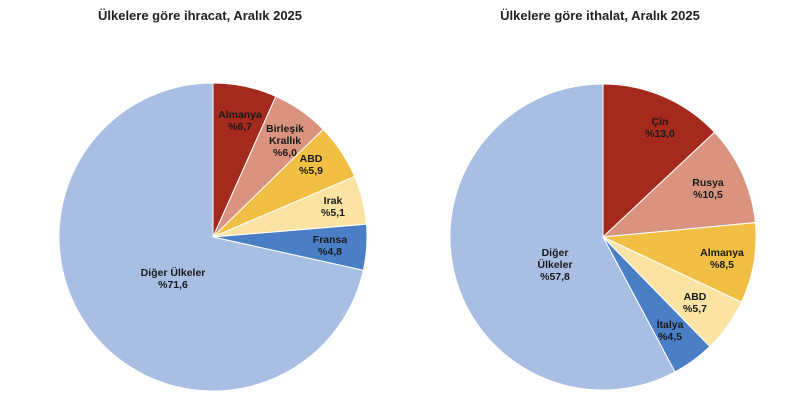 The height and width of the screenshot is (405, 800). What do you see at coordinates (708, 189) in the screenshot?
I see `slice-label-rusya: Rusya %10,5` at bounding box center [708, 189].